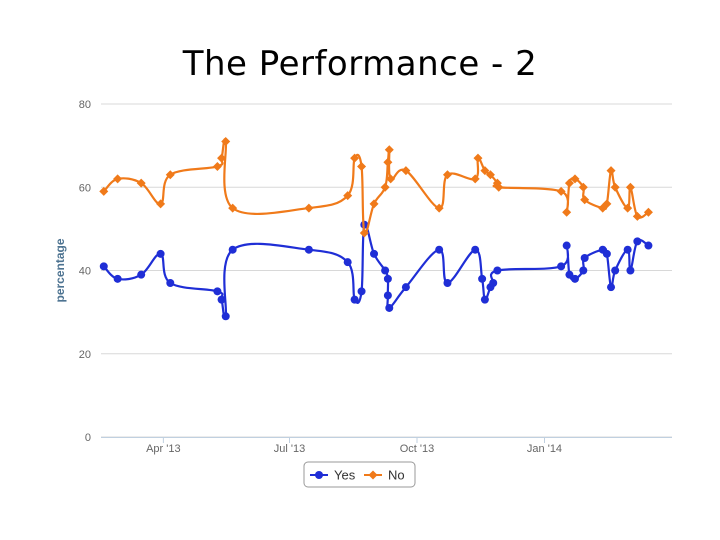  I want to click on legend-box, so click(359, 474).